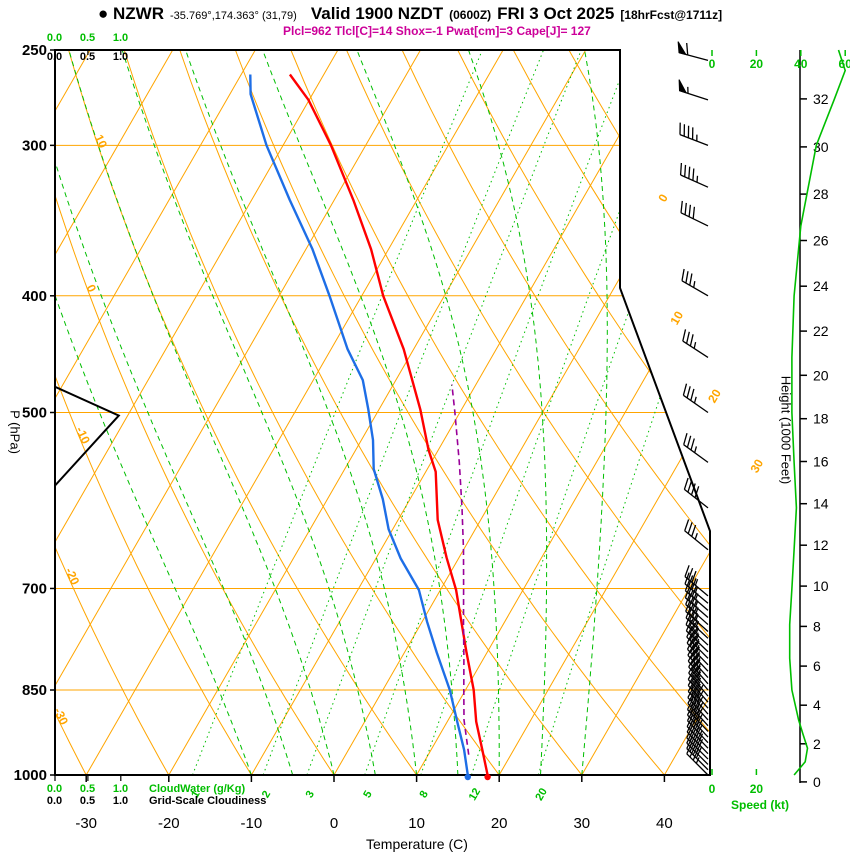 This screenshot has width=850, height=860. I want to click on surface-temperature-dot, so click(487, 777).